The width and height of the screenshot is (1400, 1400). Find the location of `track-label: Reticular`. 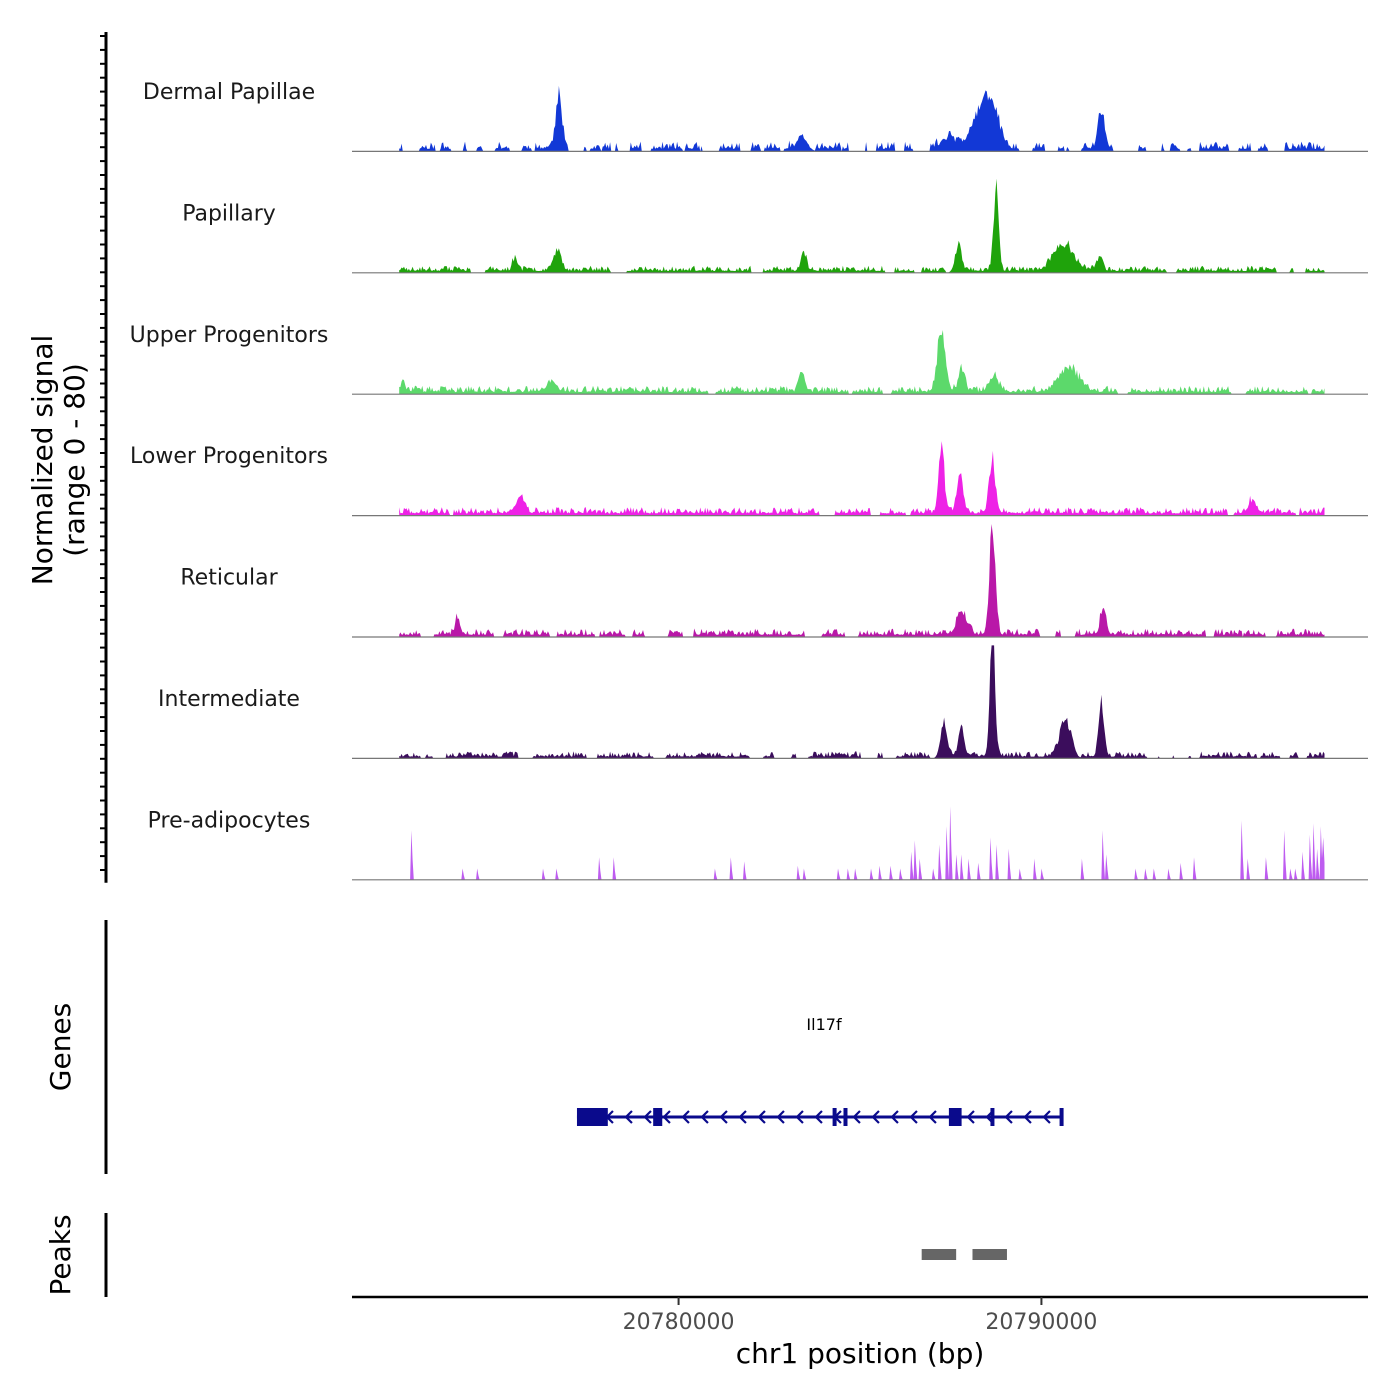

track-label: Reticular is located at coordinates (229, 578).